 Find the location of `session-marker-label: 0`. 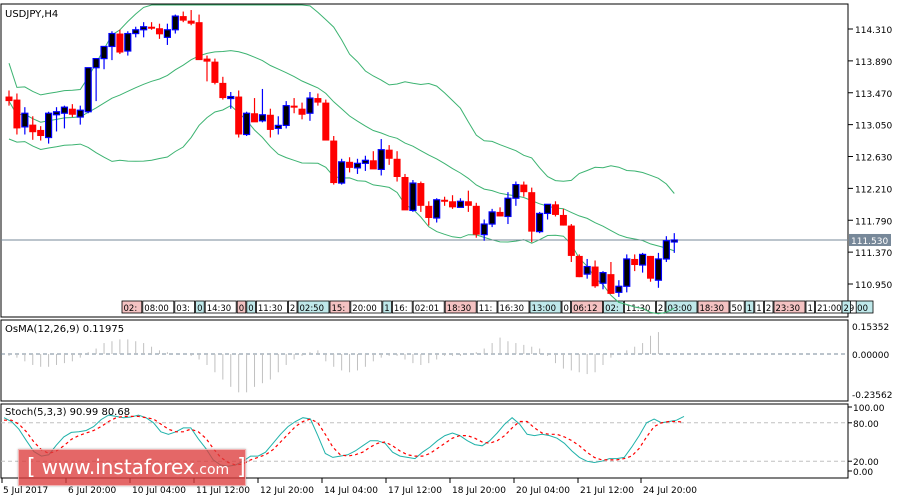

session-marker-label: 0 is located at coordinates (199, 309).